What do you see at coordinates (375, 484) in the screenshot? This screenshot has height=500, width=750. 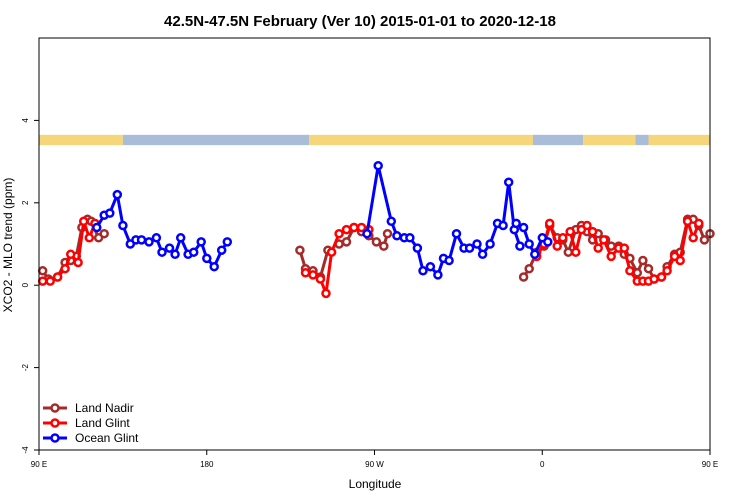 I see `x-axis-title: Longitude` at bounding box center [375, 484].